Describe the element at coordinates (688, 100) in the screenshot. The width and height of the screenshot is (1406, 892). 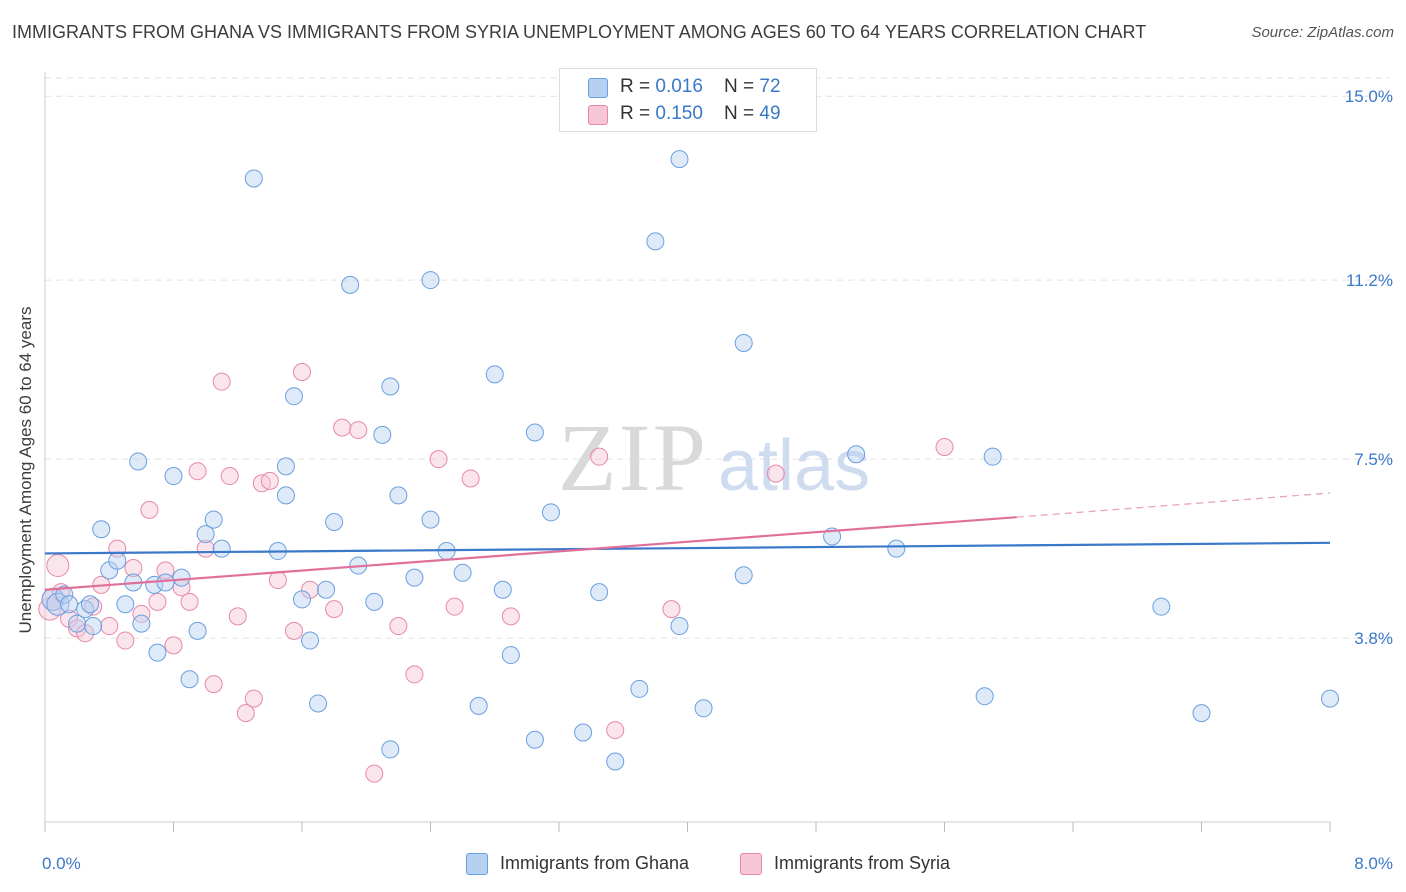
I see `correlation-legend: R = 0.016 N = 72 R = 0.150 N = 49` at that location.